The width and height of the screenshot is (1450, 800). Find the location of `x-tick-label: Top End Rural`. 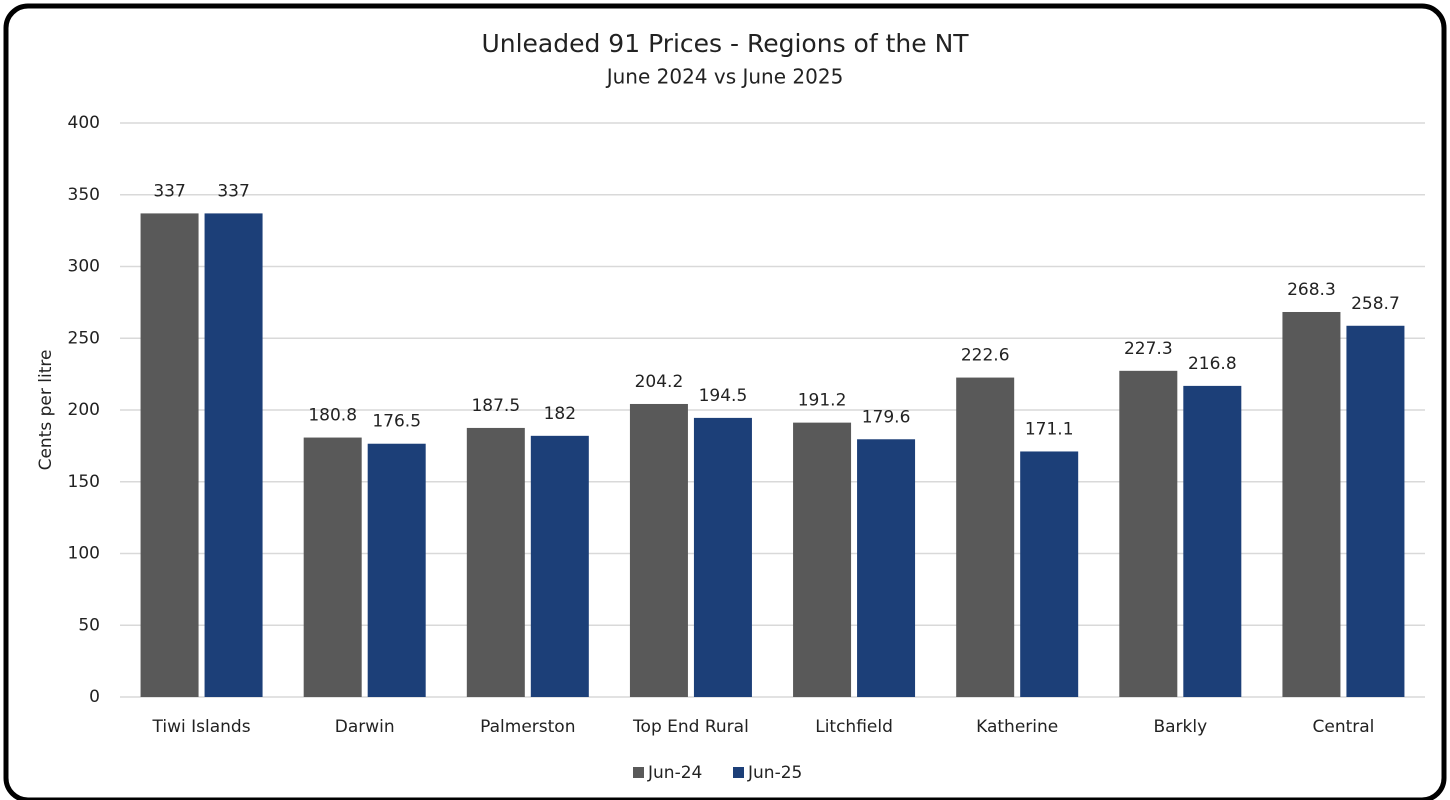

x-tick-label: Top End Rural is located at coordinates (690, 727).